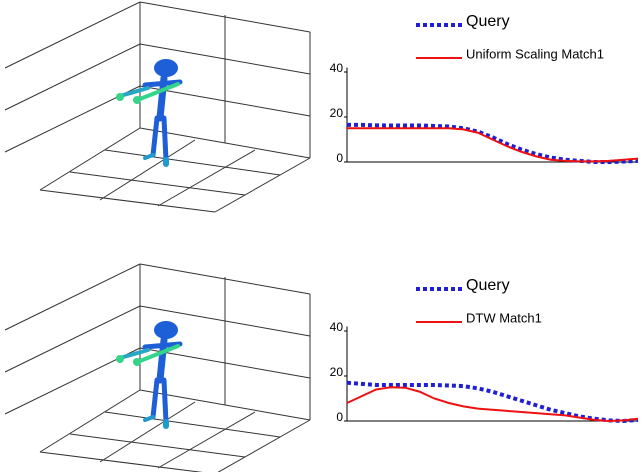 This screenshot has height=472, width=642. What do you see at coordinates (535, 53) in the screenshot?
I see `legend-label: Uniform Scaling Match1` at bounding box center [535, 53].